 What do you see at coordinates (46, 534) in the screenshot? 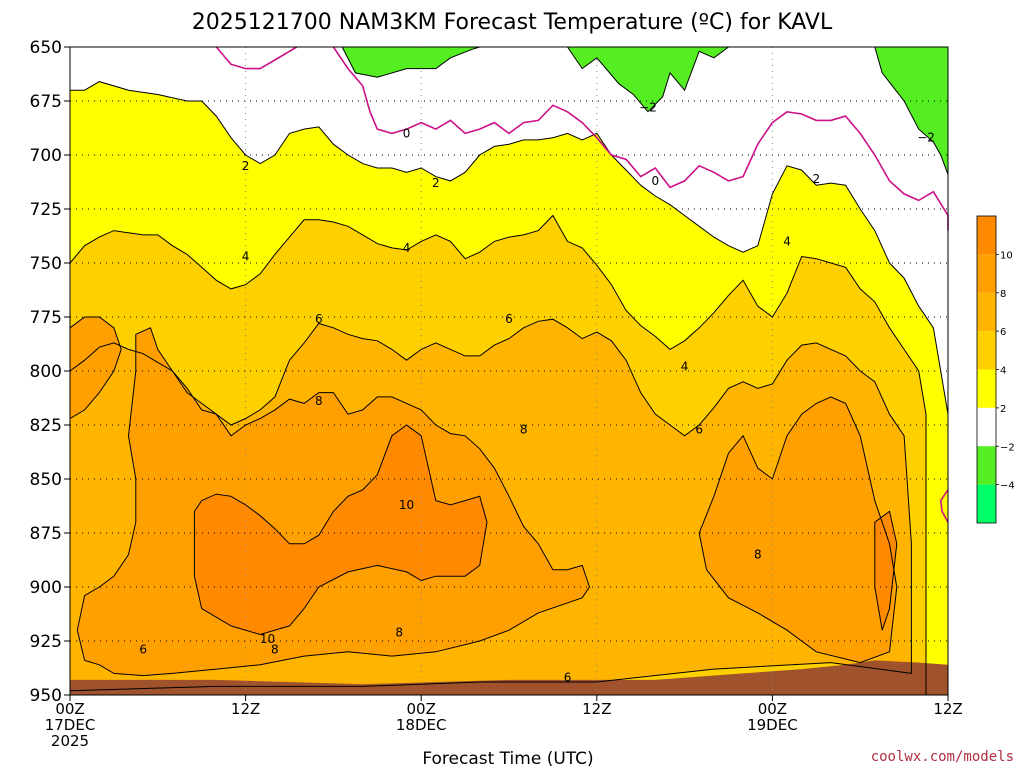
I see `y-tick-label: 875` at bounding box center [46, 534].